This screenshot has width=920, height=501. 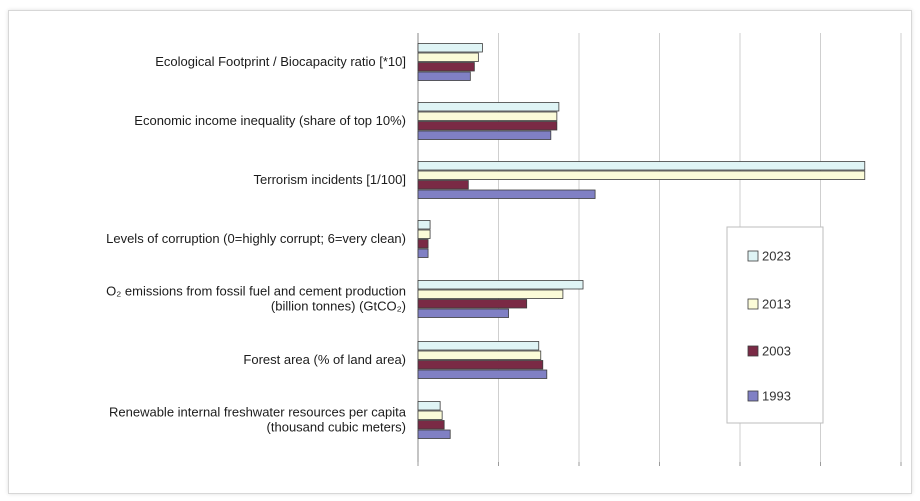 I want to click on legend-label-2003: 2003, so click(x=776, y=351).